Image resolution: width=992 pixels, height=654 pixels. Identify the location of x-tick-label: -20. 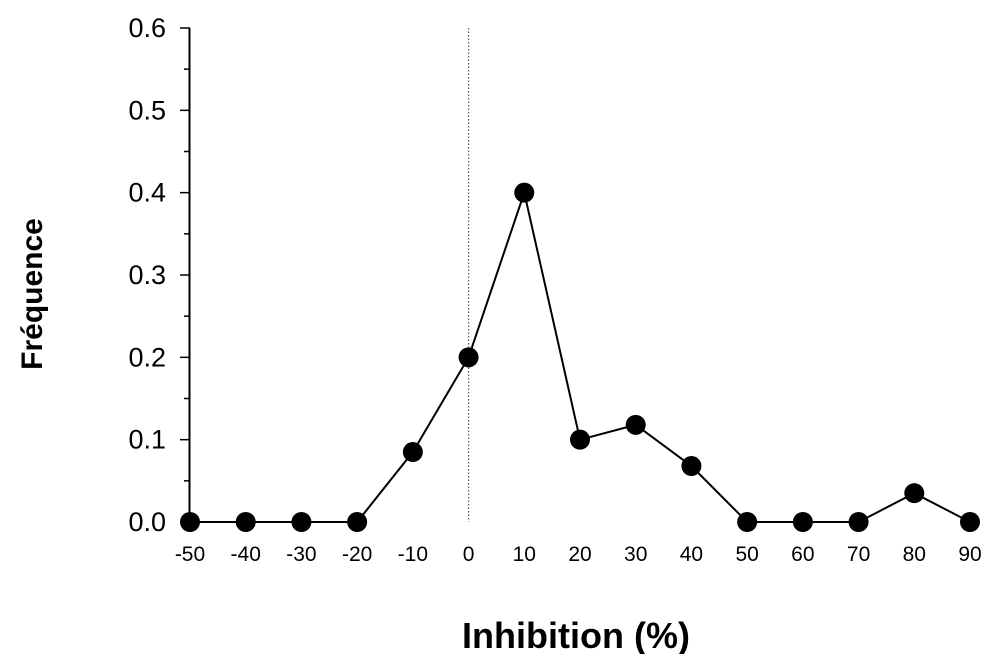
(357, 554).